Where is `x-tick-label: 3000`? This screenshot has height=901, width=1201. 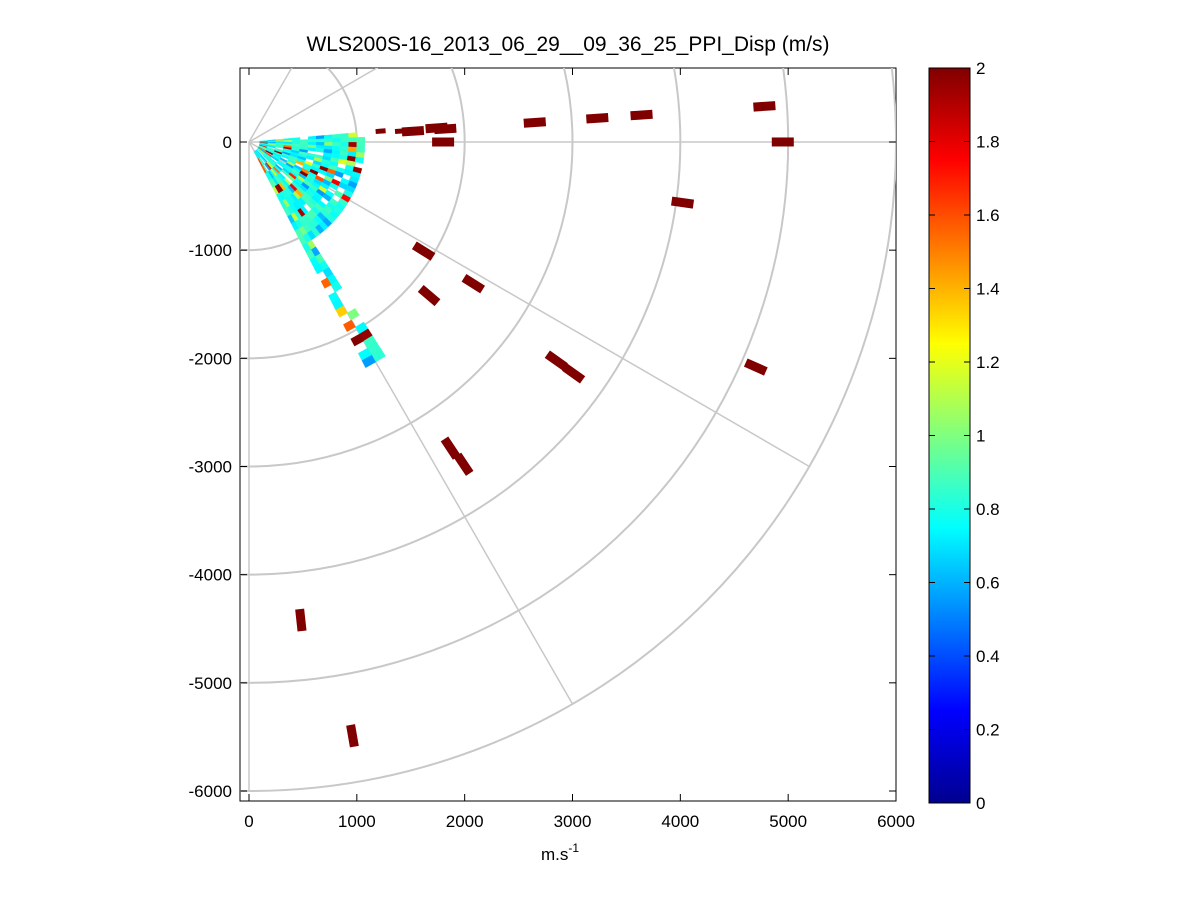
x-tick-label: 3000 is located at coordinates (573, 821).